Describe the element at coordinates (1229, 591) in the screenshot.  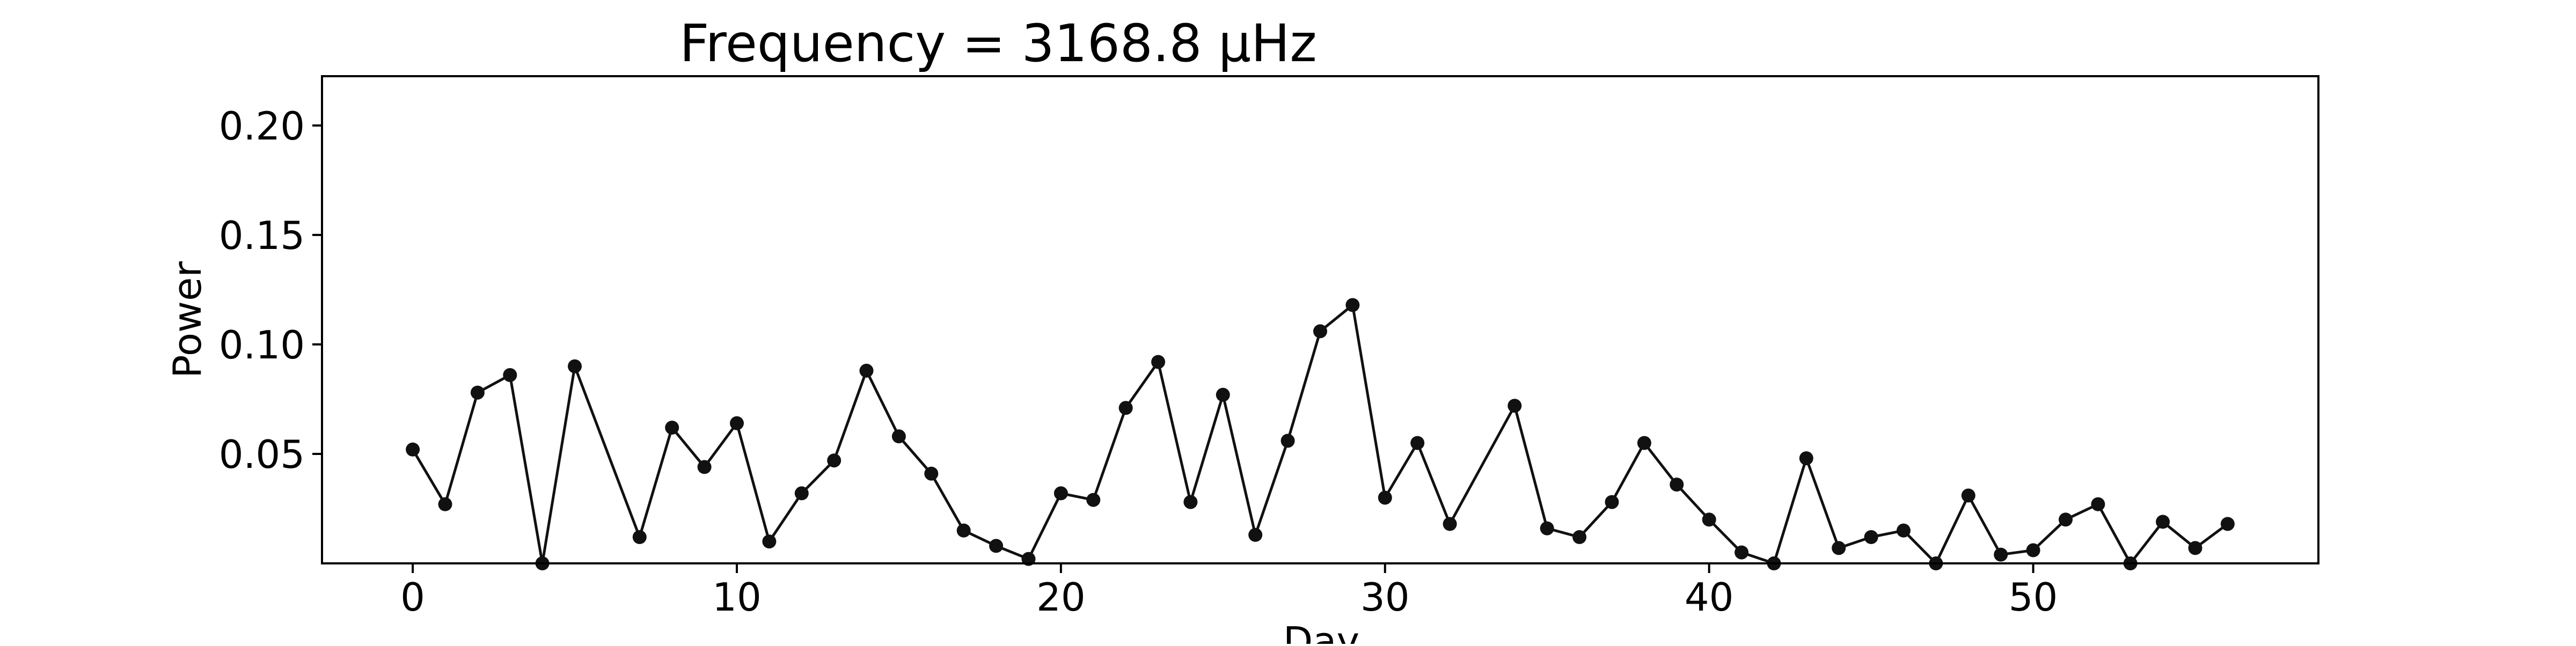
I see `x-axis: 0 10 20 30 40 50` at that location.